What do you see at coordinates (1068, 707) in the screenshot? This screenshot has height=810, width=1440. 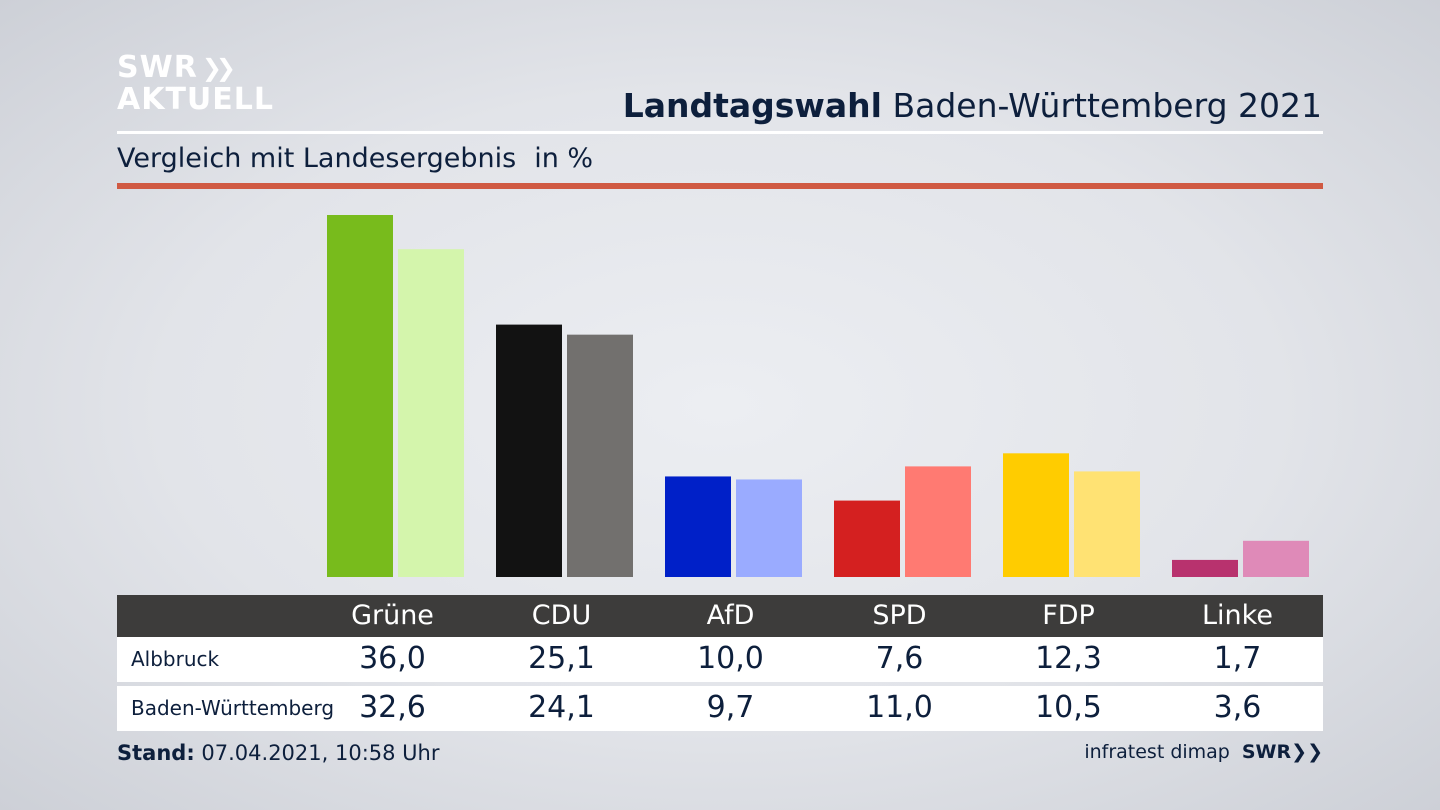 I see `value-cell: 10,5` at bounding box center [1068, 707].